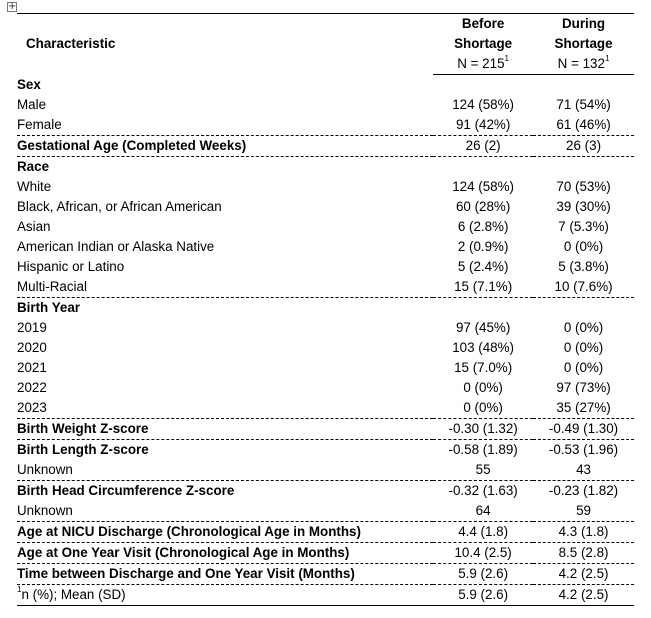  I want to click on cell-during: -0.53 (1.96), so click(583, 449).